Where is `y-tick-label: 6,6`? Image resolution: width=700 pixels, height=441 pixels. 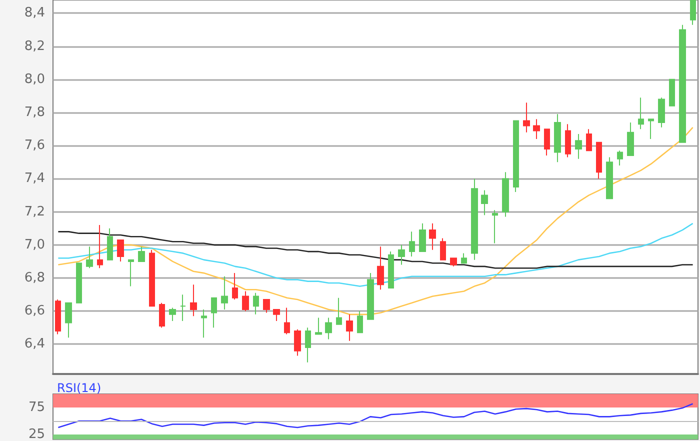
y-tick-label: 6,6 is located at coordinates (34, 311).